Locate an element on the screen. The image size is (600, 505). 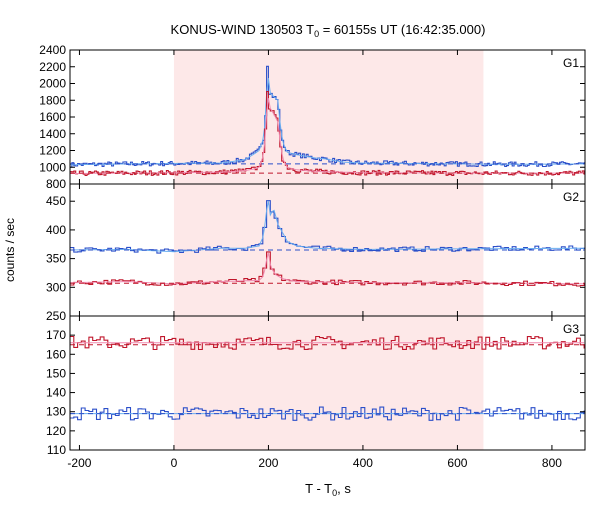
y-tick-label-g3: 170 is located at coordinates (56, 335).